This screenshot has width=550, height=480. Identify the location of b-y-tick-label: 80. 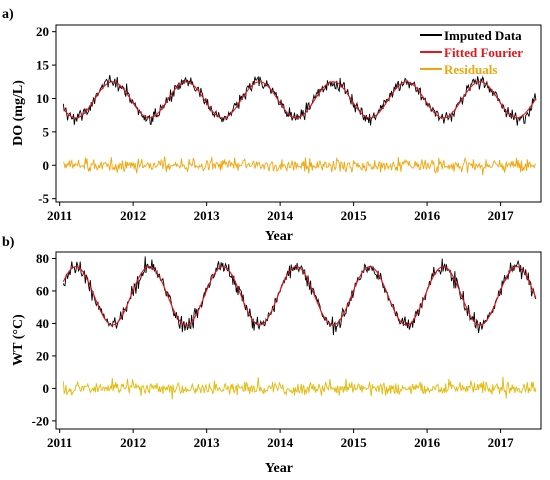
(42, 258).